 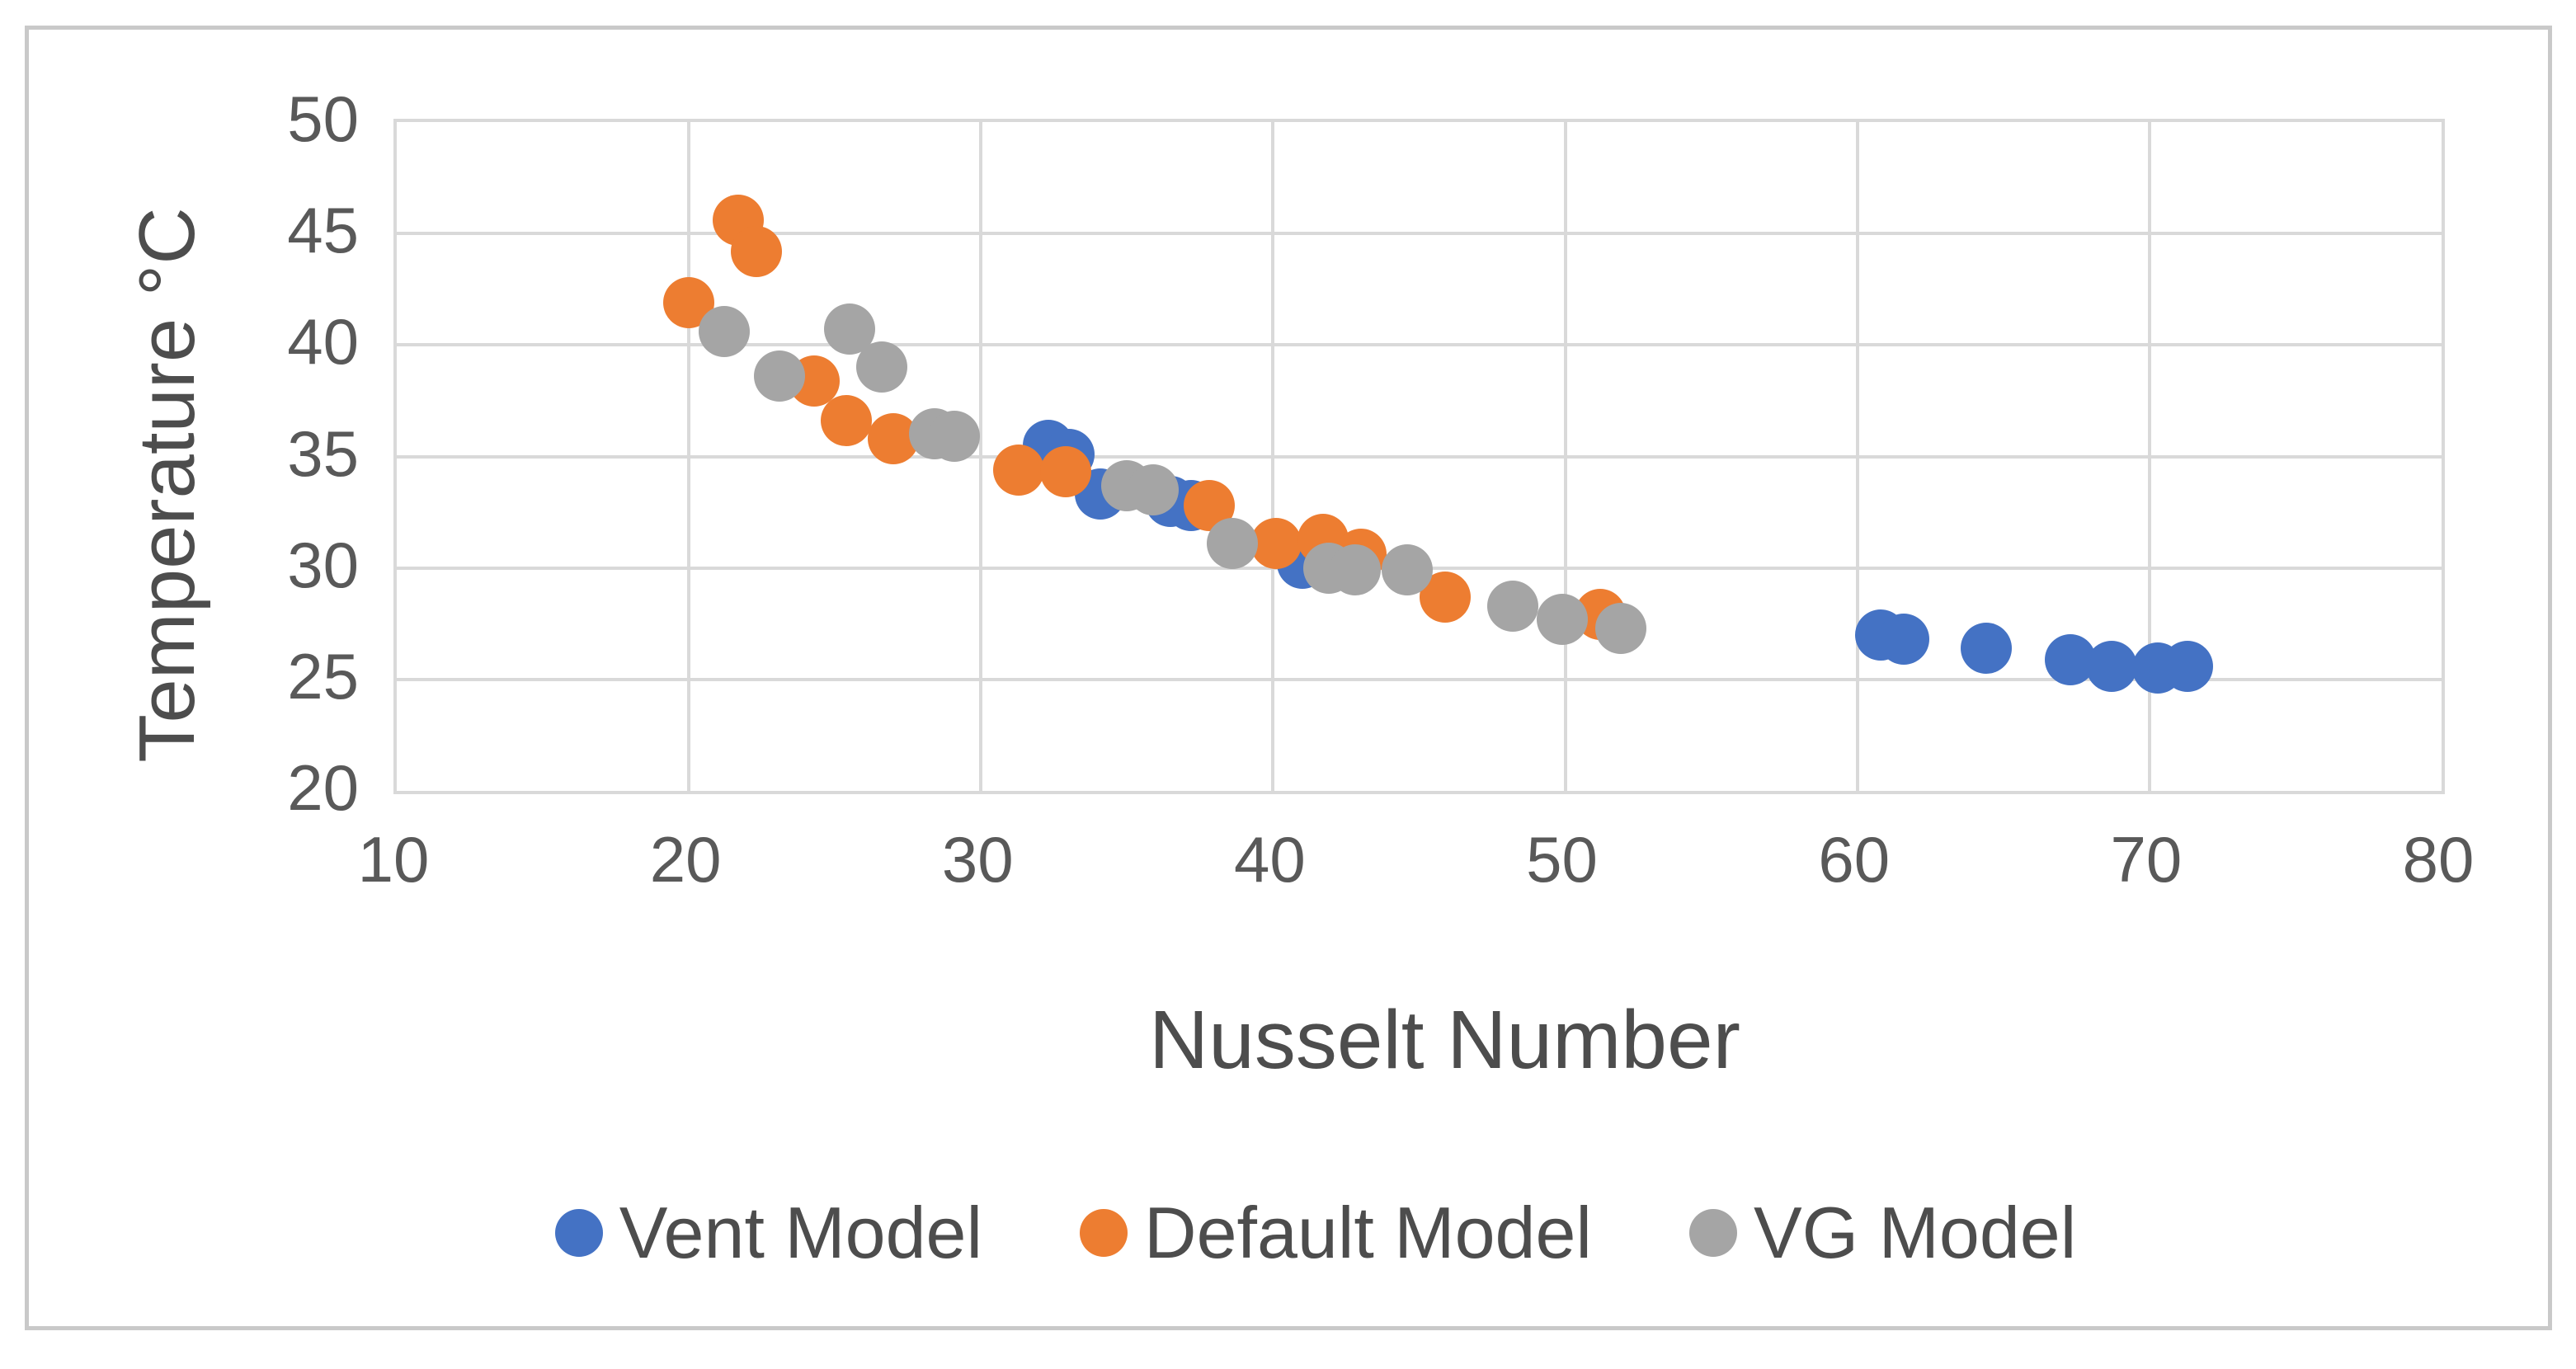 What do you see at coordinates (323, 342) in the screenshot?
I see `y-tick-label: 40` at bounding box center [323, 342].